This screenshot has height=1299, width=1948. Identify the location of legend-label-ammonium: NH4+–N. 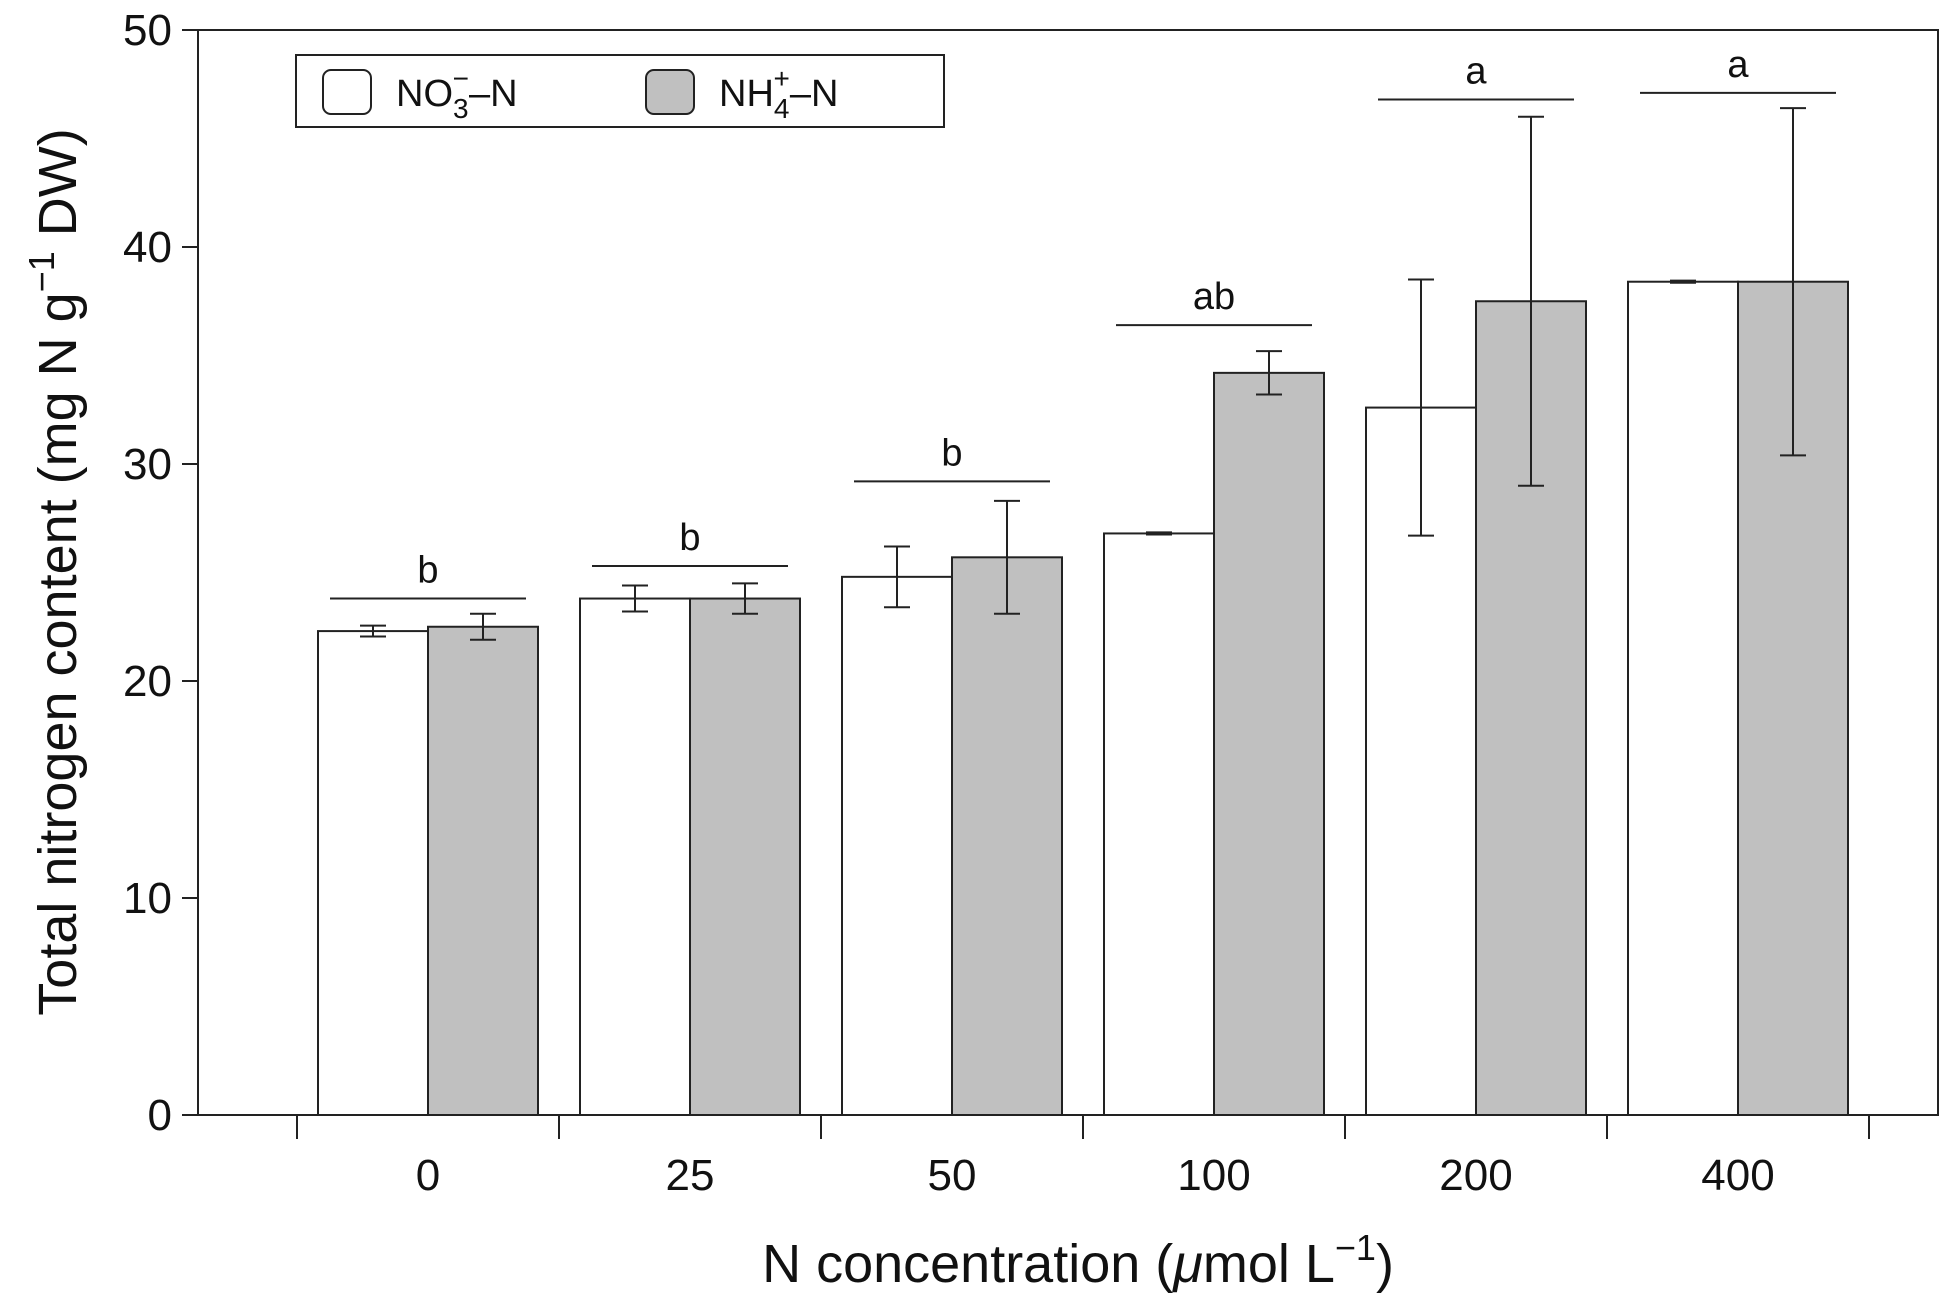
(778, 93).